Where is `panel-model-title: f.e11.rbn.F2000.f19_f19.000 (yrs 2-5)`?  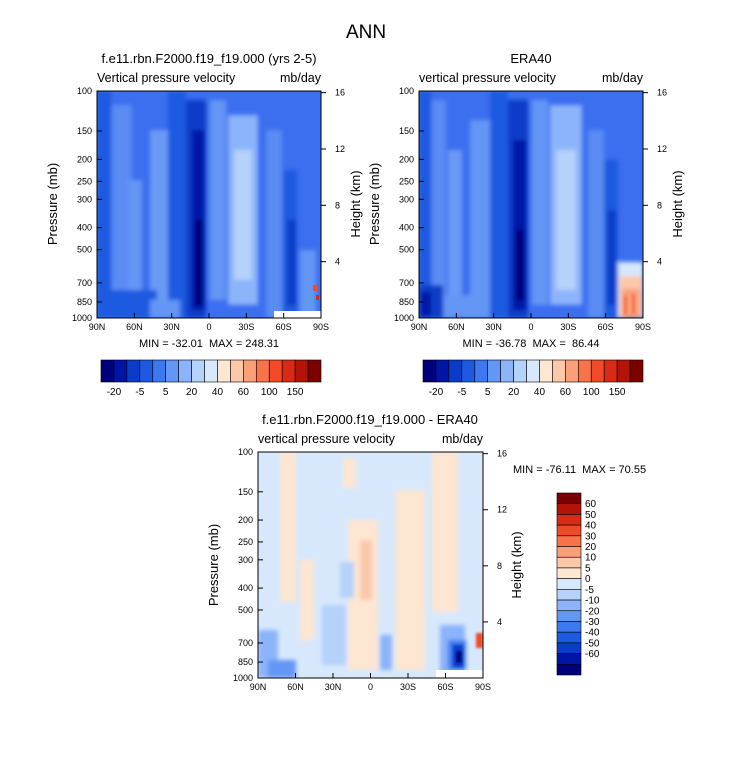 panel-model-title: f.e11.rbn.F2000.f19_f19.000 (yrs 2-5) is located at coordinates (208, 58).